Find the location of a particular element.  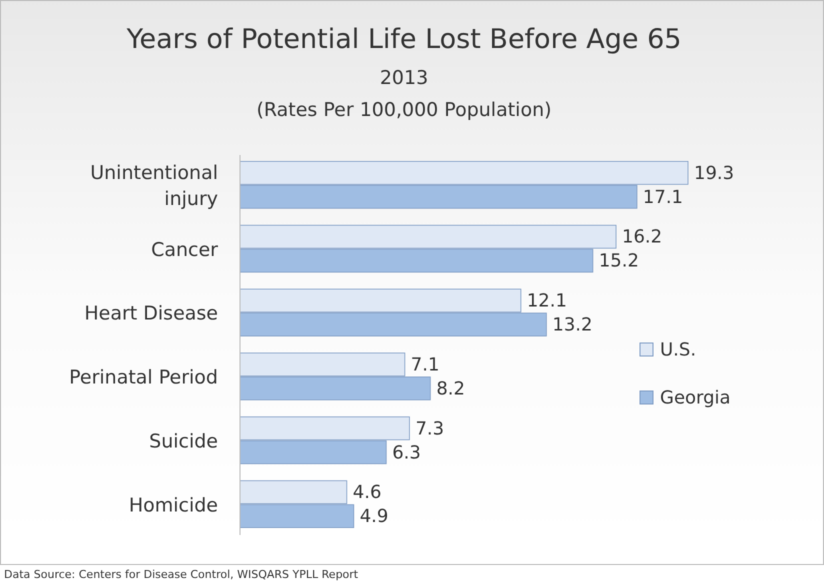

data-label: 16.2 is located at coordinates (642, 237).